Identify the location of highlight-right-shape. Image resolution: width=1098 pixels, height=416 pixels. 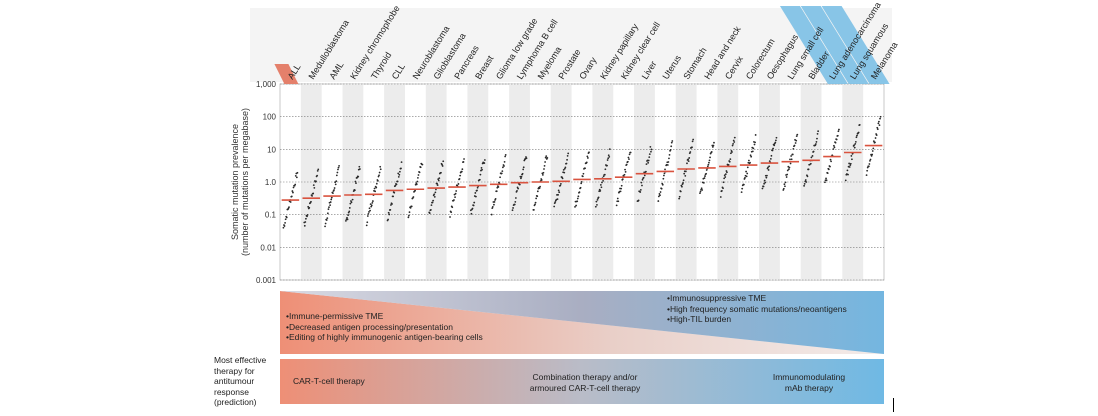
(834, 45).